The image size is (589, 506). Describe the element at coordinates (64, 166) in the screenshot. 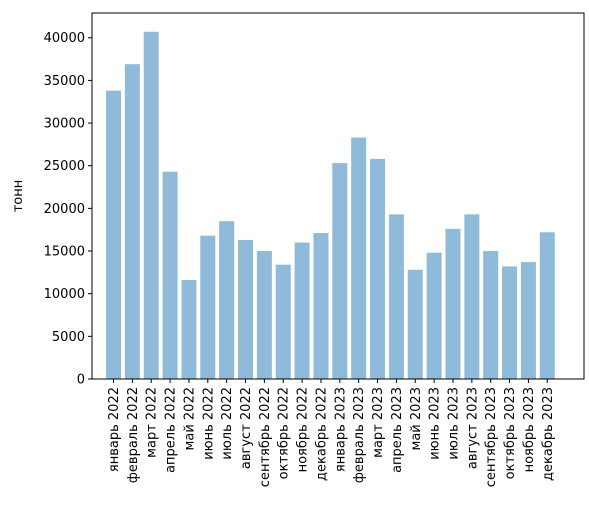

I see `y-tick-label: 25000` at that location.